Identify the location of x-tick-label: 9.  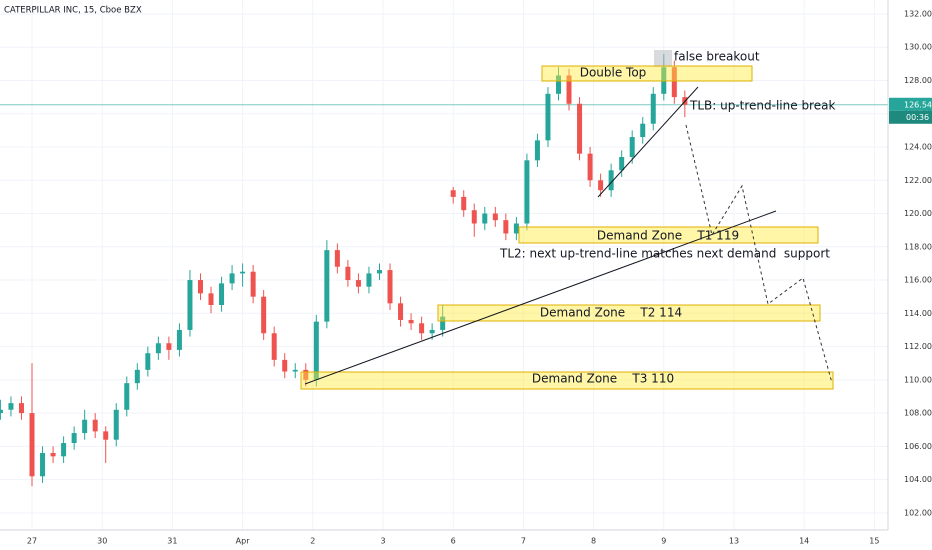
(663, 541).